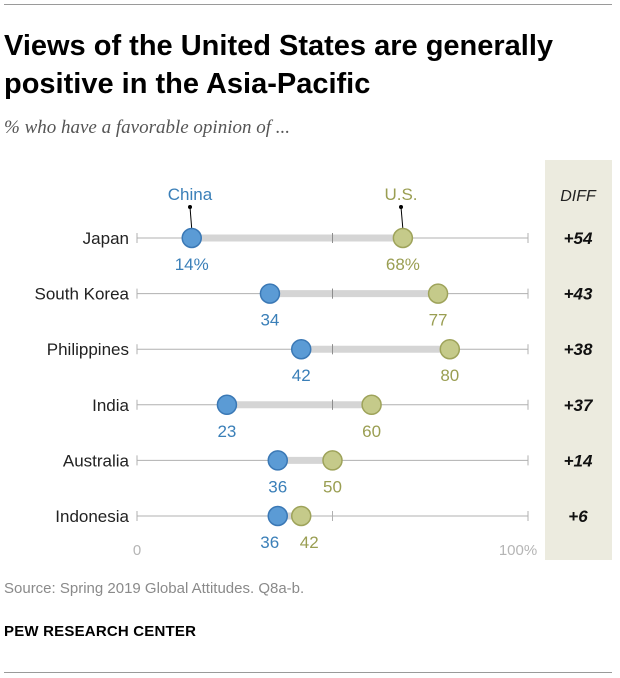 This screenshot has width=620, height=678. What do you see at coordinates (401, 207) in the screenshot?
I see `legend-leader-dot-us` at bounding box center [401, 207].